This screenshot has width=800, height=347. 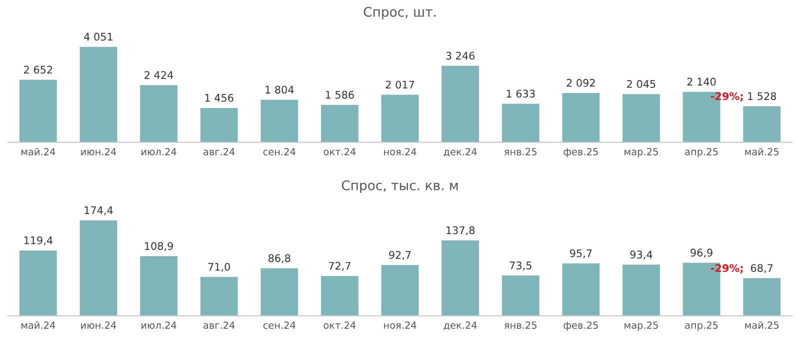 I want to click on data-label: 71,0, so click(x=219, y=267).